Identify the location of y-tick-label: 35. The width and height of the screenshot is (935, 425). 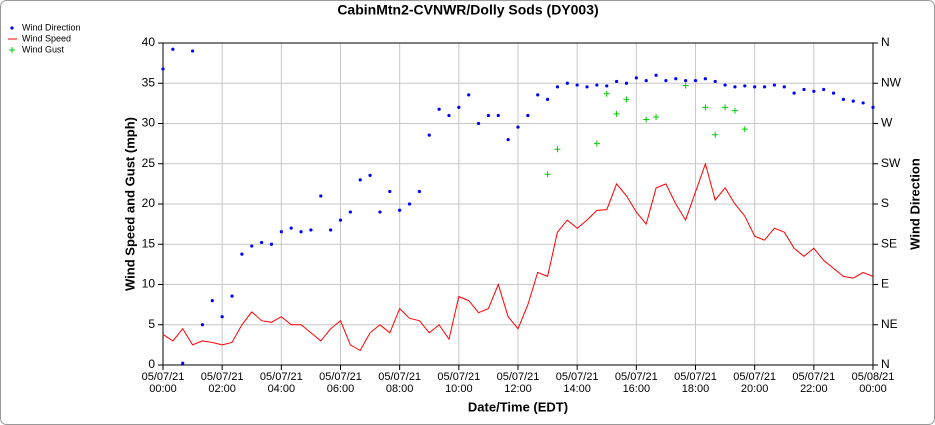
(149, 82).